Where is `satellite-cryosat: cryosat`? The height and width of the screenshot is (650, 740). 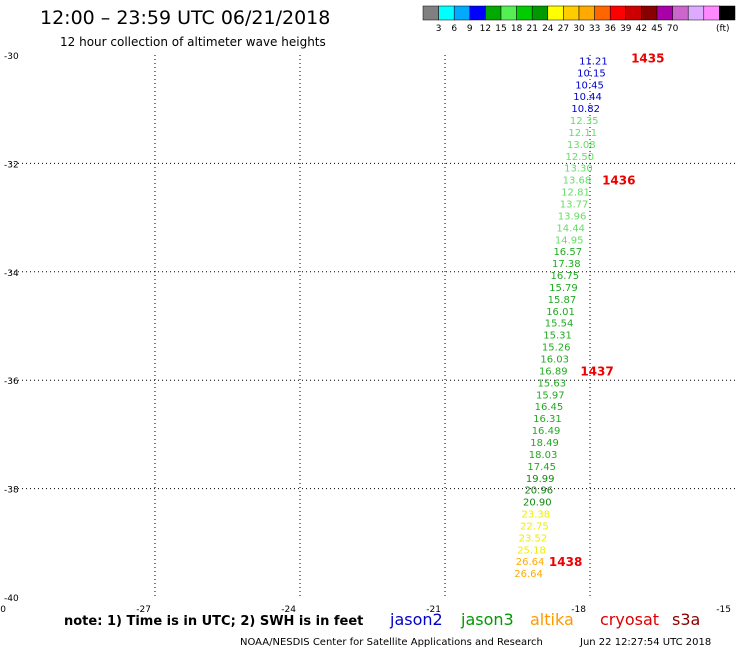
satellite-cryosat: cryosat is located at coordinates (629, 619).